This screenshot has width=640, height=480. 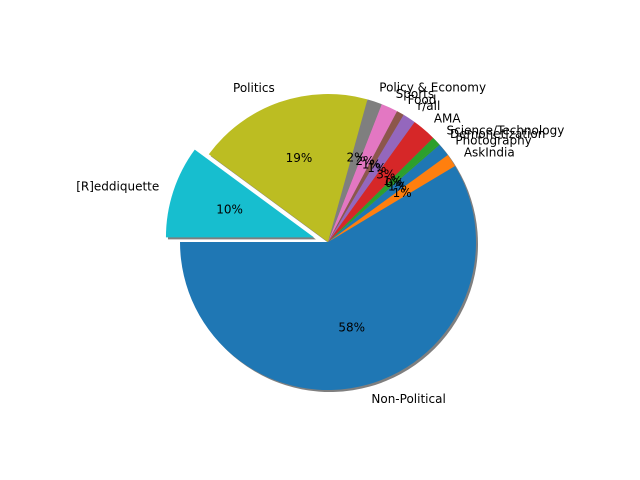 I want to click on slice-percent-non-political: 58%, so click(x=351, y=328).